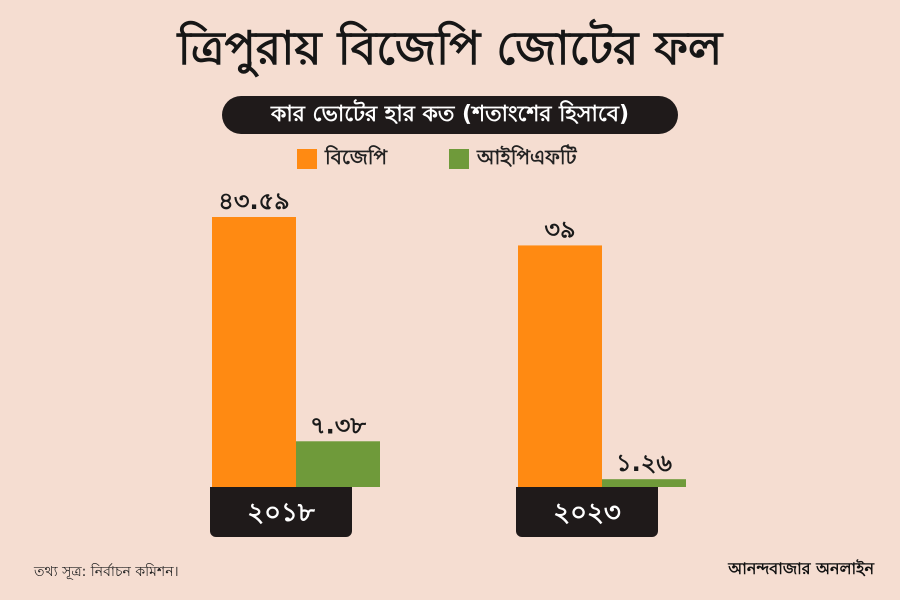 The height and width of the screenshot is (600, 900). I want to click on legend: বিজেপি আইপিএফটি, so click(450, 158).